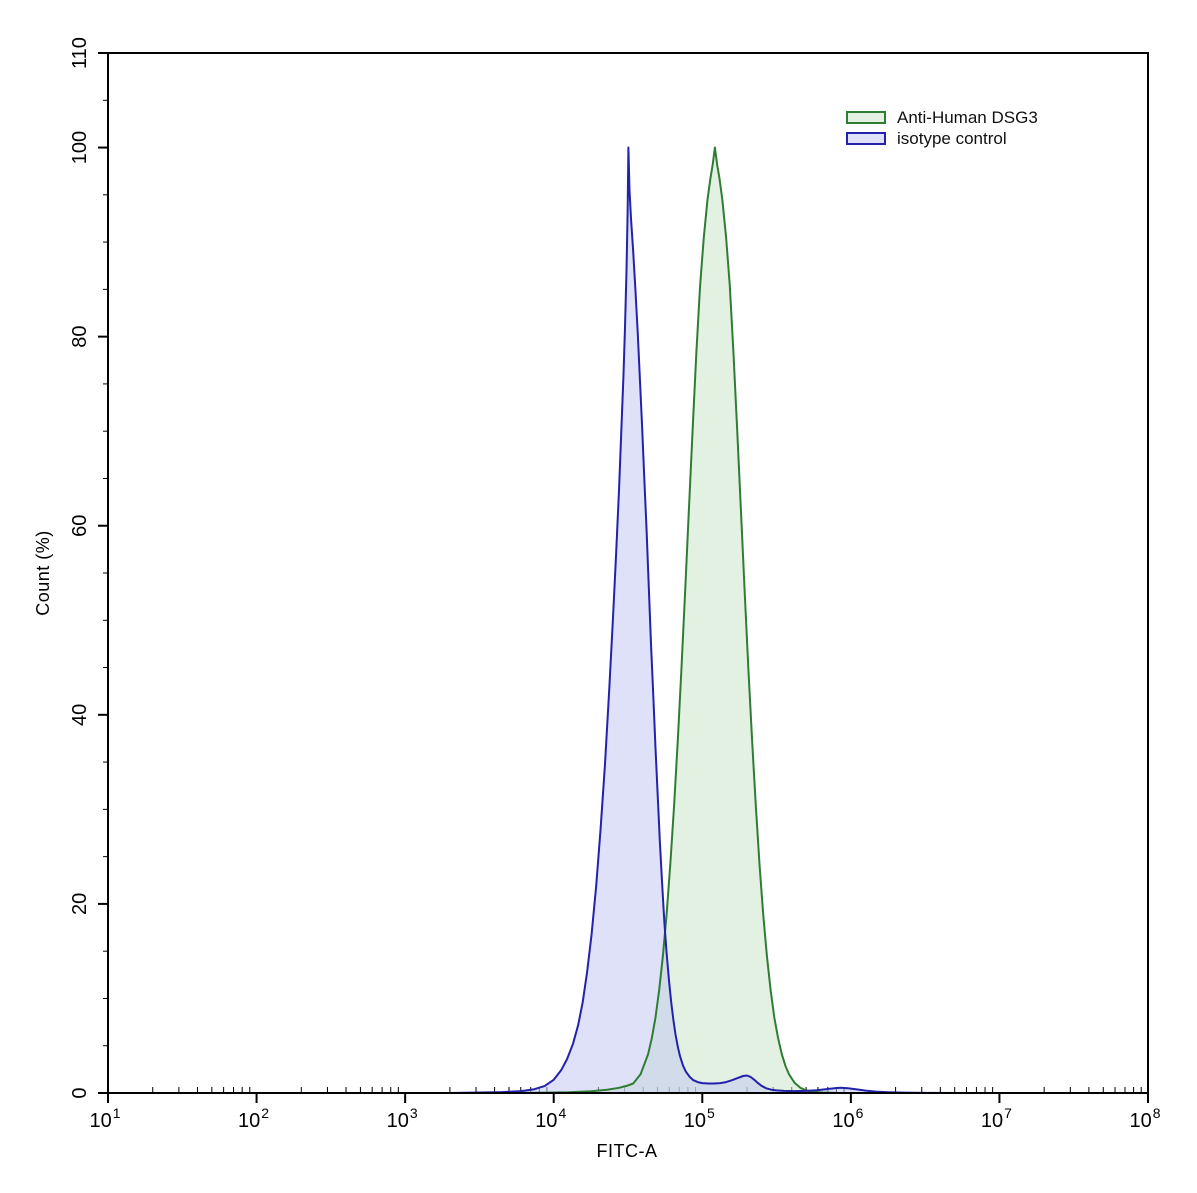 This screenshot has height=1193, width=1197. What do you see at coordinates (80, 147) in the screenshot?
I see `y-axis-tick-label: 100` at bounding box center [80, 147].